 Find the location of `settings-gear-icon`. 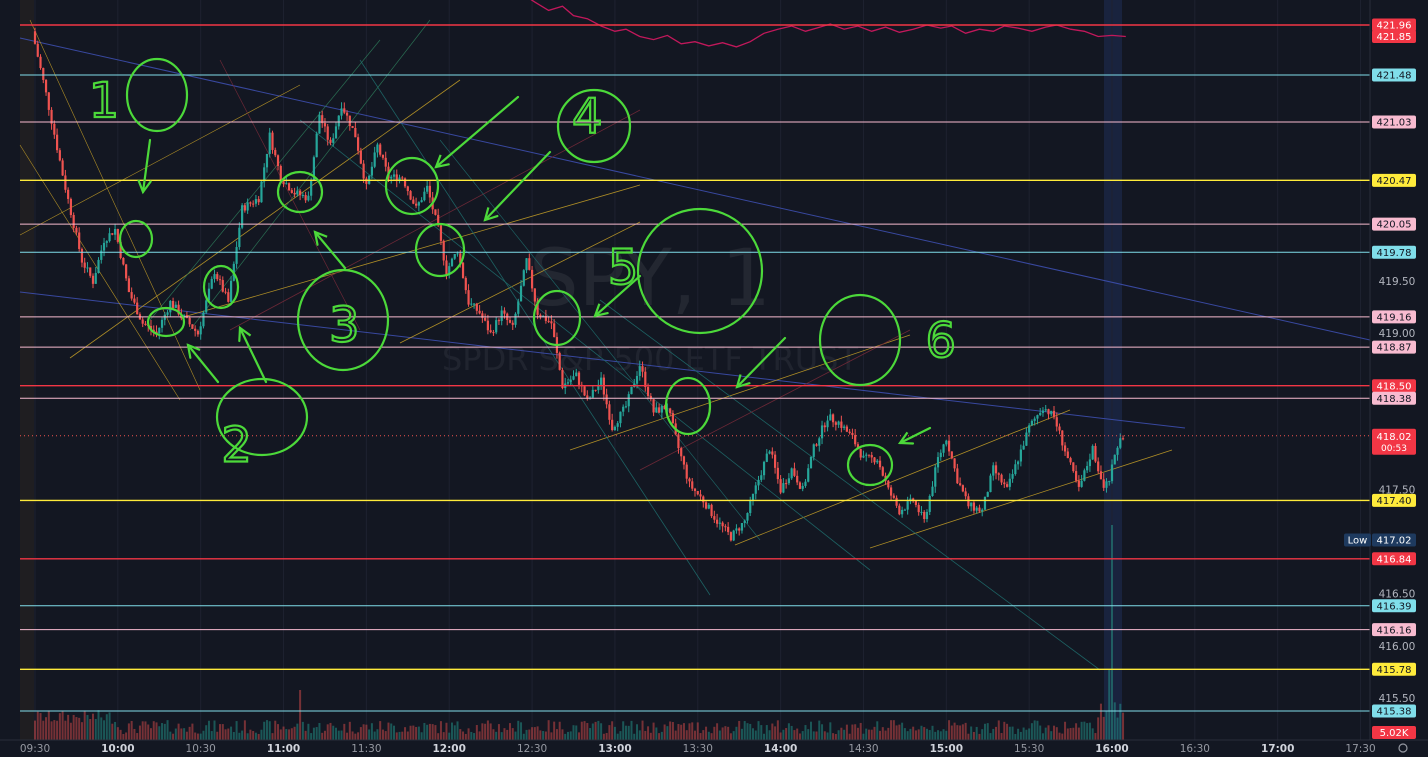

settings-gear-icon is located at coordinates (1403, 748).